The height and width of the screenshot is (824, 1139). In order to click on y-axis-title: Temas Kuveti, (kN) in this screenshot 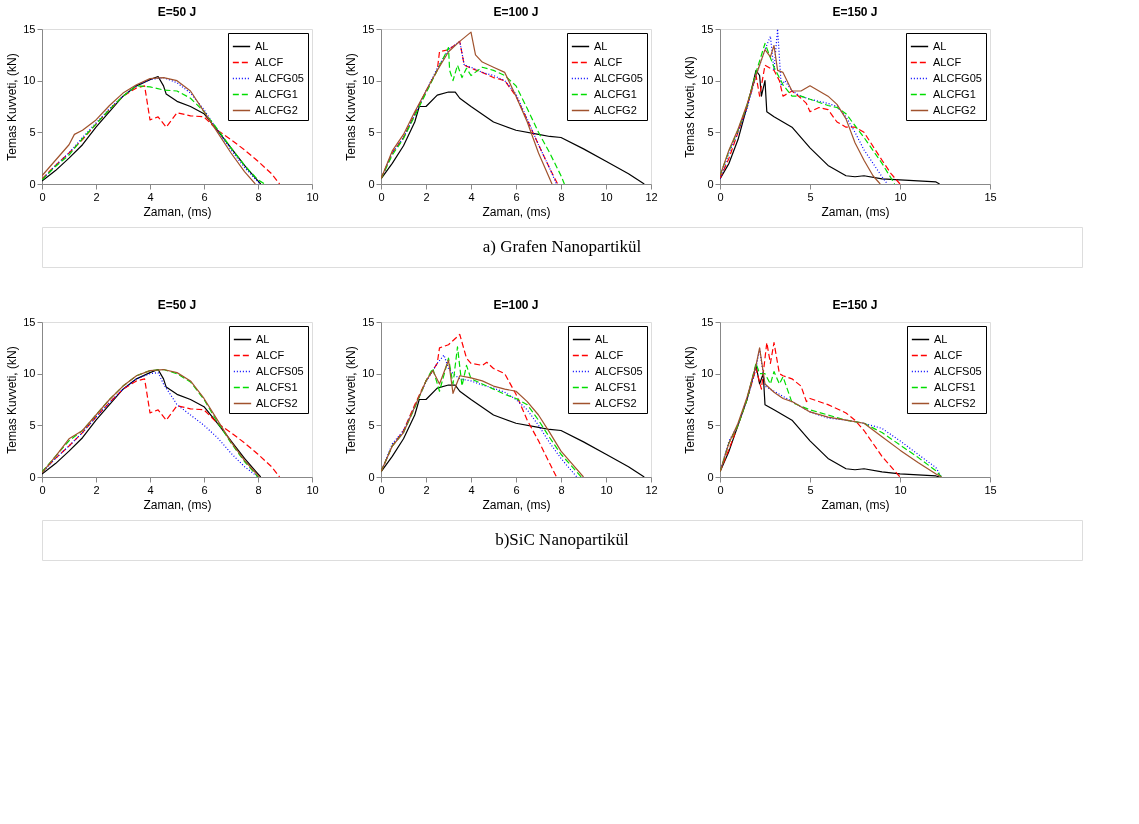, I will do `click(690, 107)`.